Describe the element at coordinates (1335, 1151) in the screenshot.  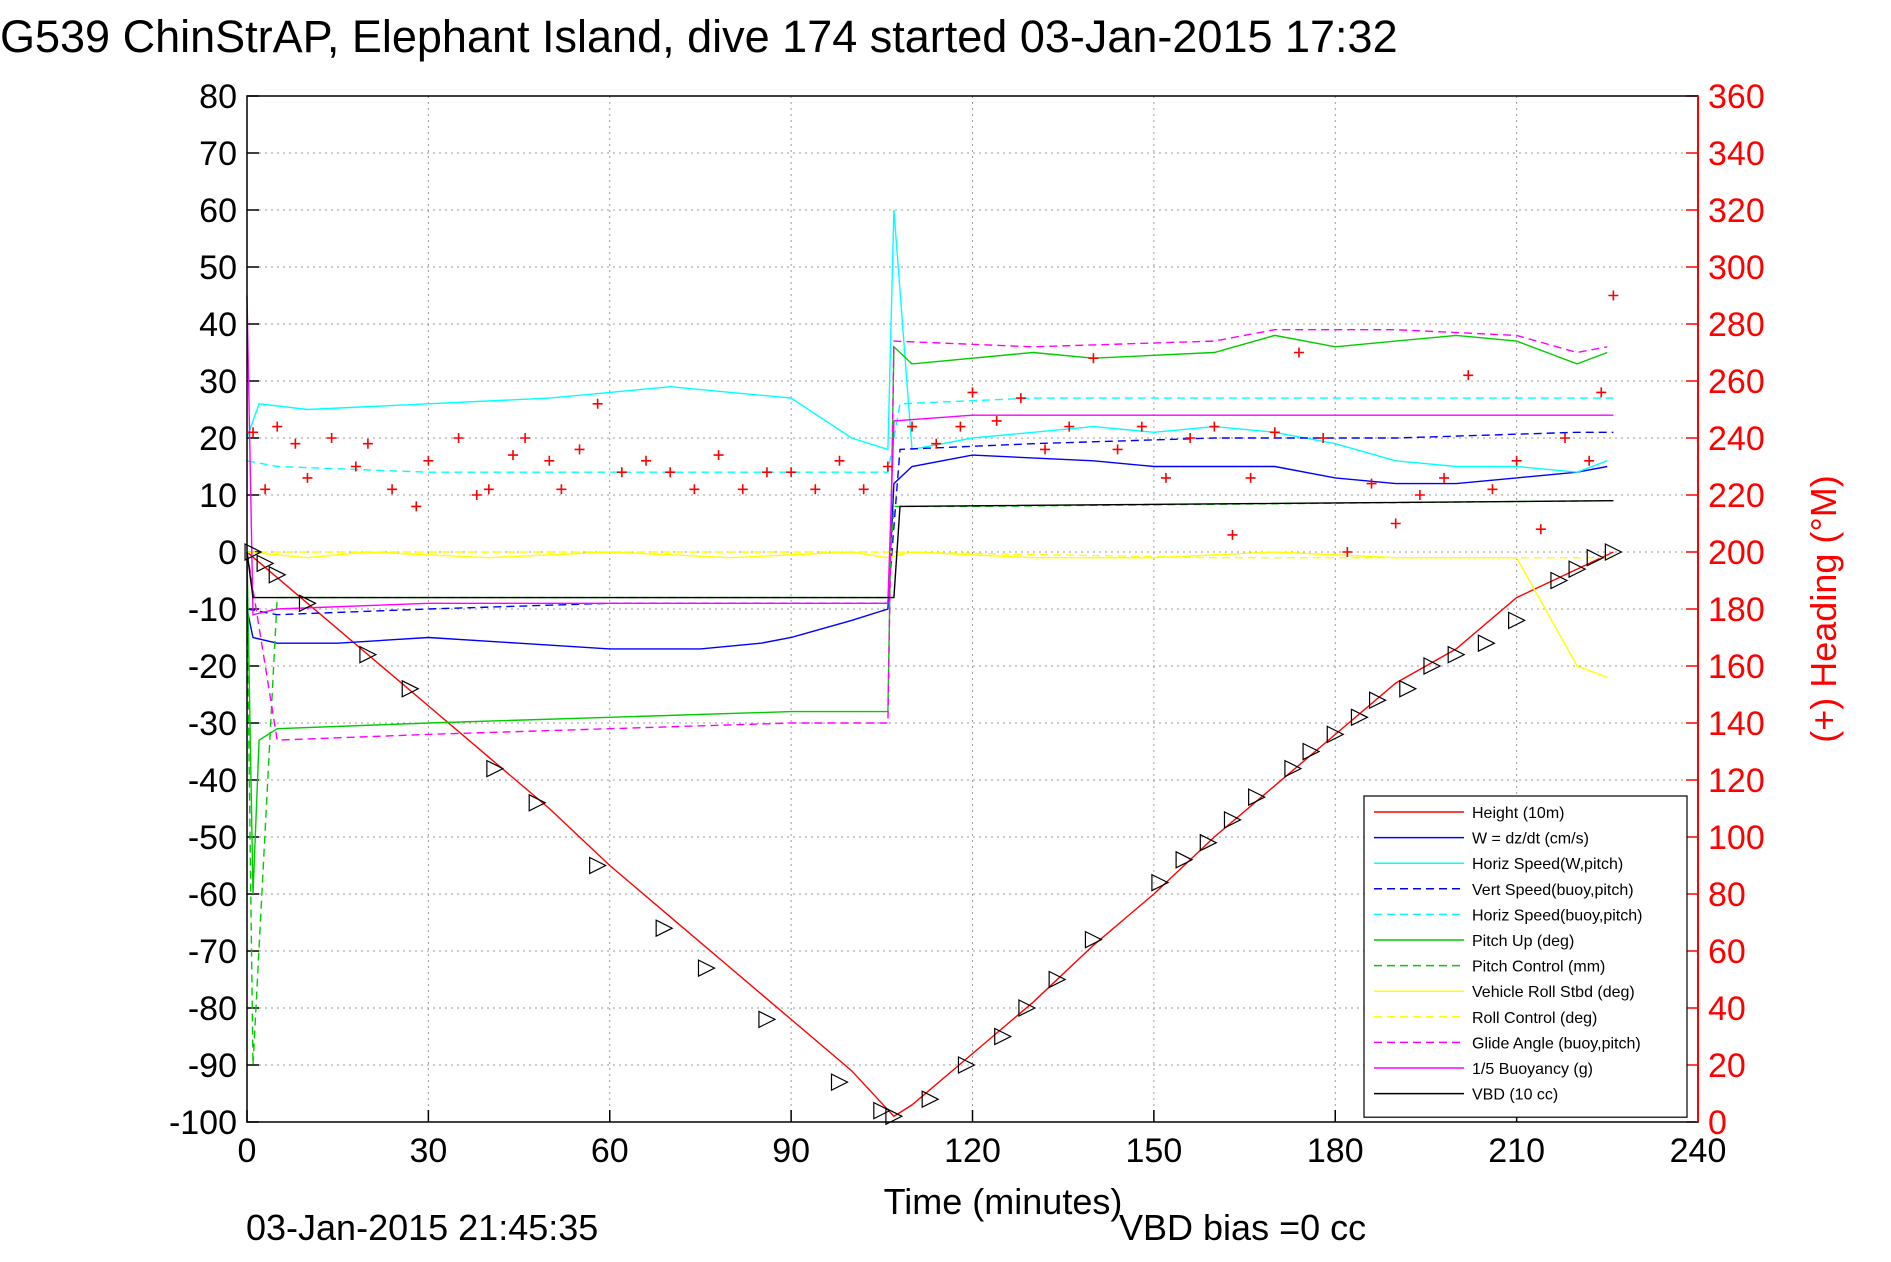
I see `x-tick-label: 180` at that location.